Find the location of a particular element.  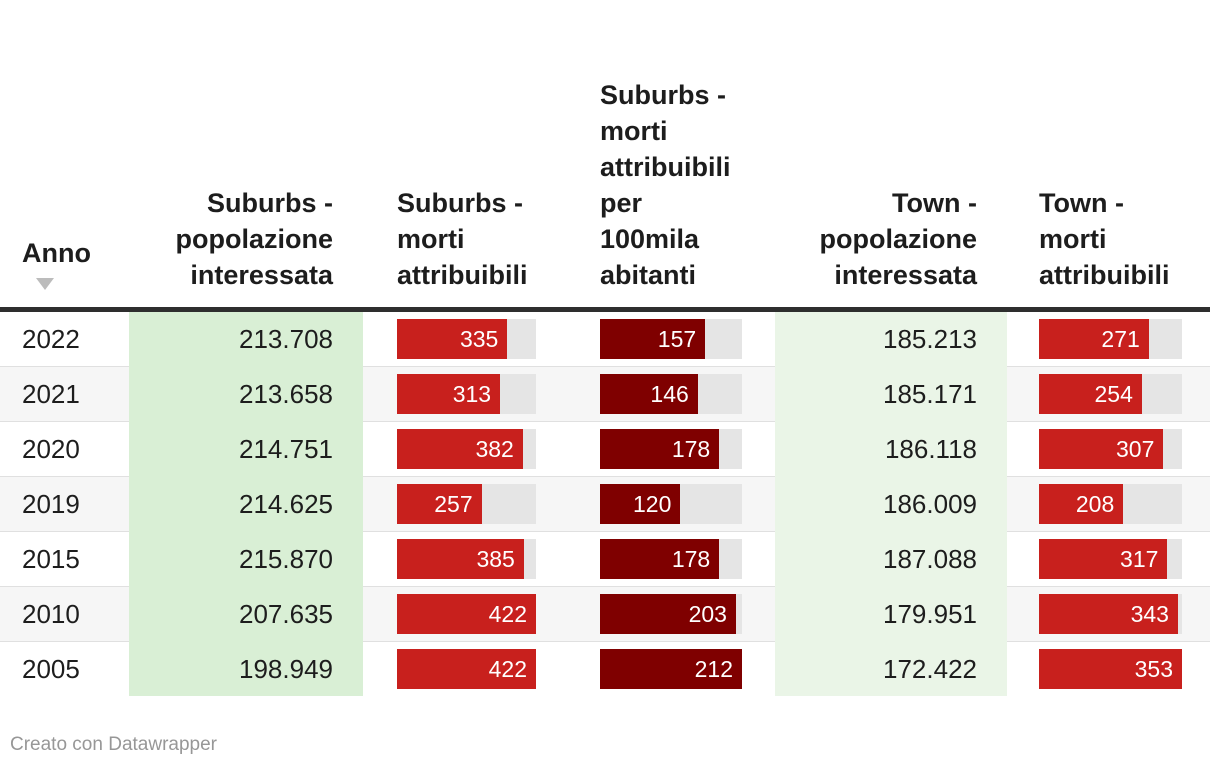

column-header-suburbs_deaths: Suburbs - morti attribuibili is located at coordinates (498, 239).